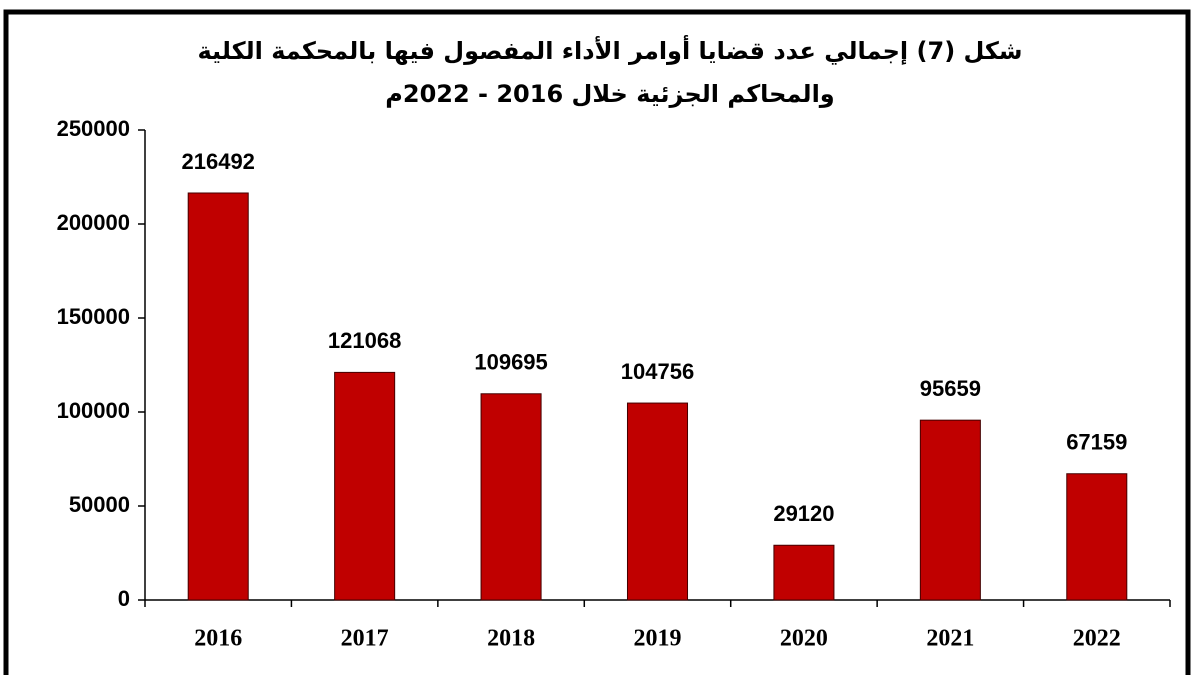  I want to click on data-label: 109695, so click(510, 362).